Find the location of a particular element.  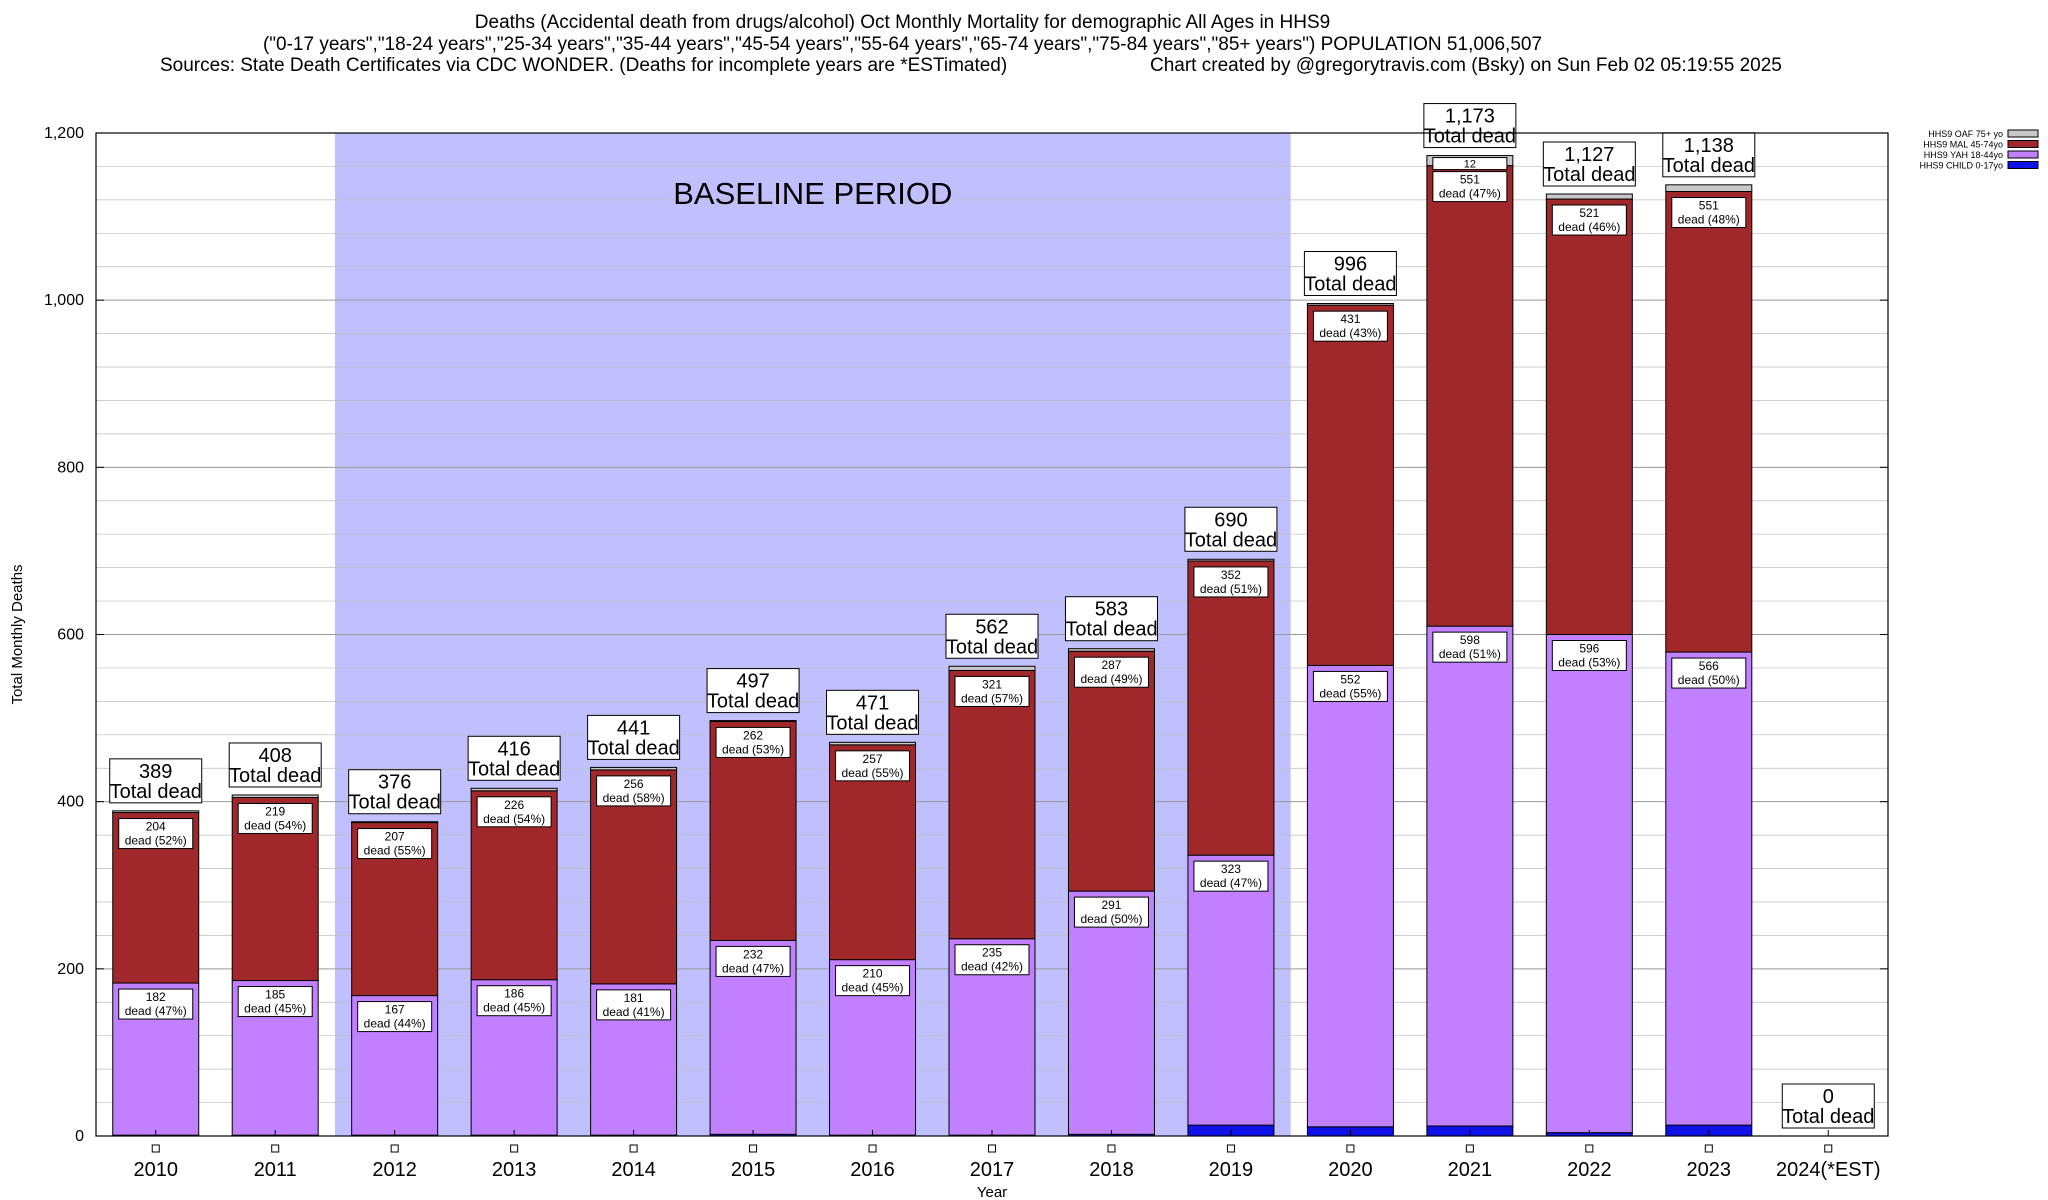

mal-label-value: 352 is located at coordinates (1231, 575).